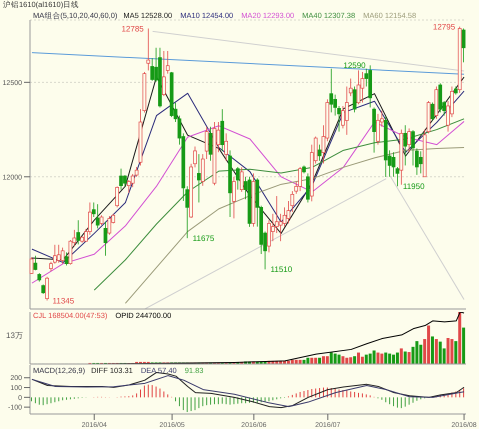  What do you see at coordinates (444, 27) in the screenshot?
I see `annotation: 12795` at bounding box center [444, 27].